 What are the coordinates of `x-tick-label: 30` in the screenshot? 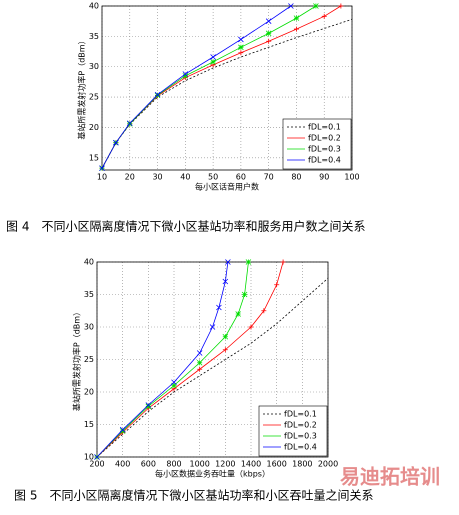 It's located at (157, 177).